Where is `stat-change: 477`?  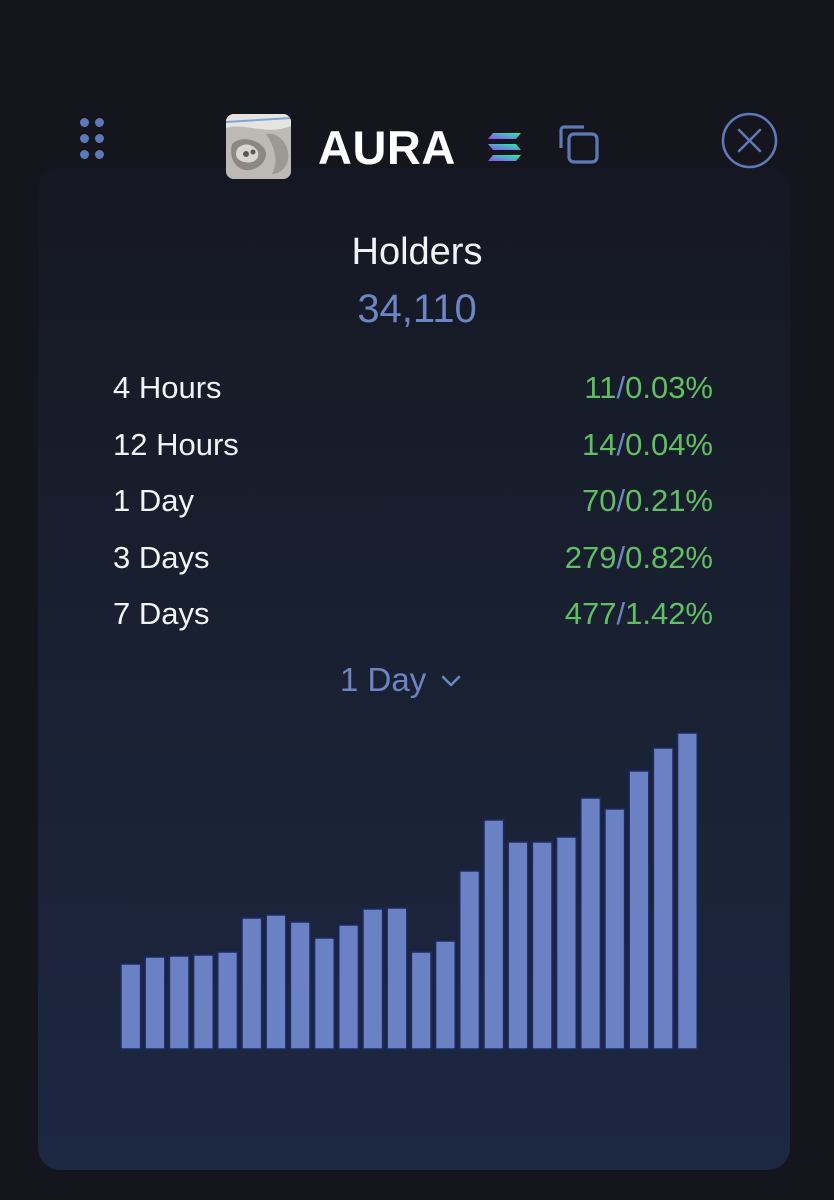 stat-change: 477 is located at coordinates (590, 613).